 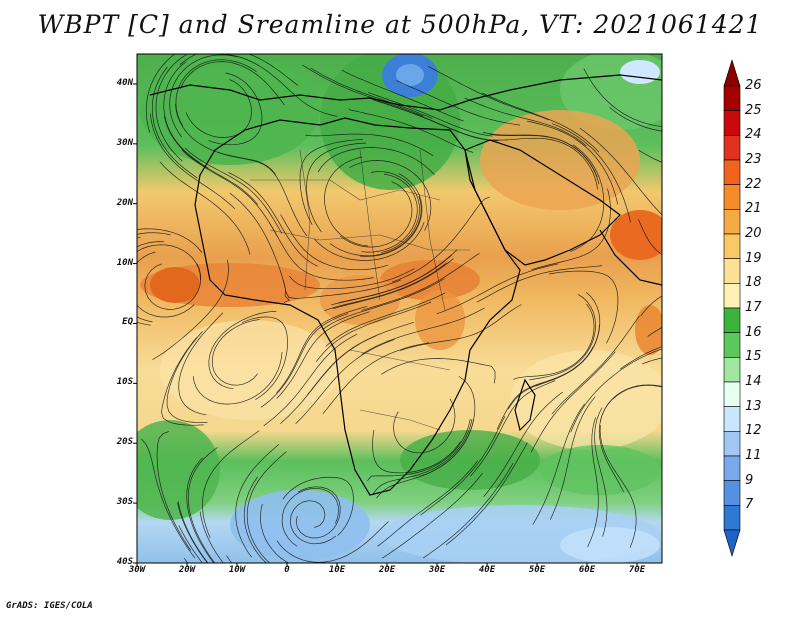 What do you see at coordinates (124, 142) in the screenshot?
I see `lat-label: 30N` at bounding box center [124, 142].